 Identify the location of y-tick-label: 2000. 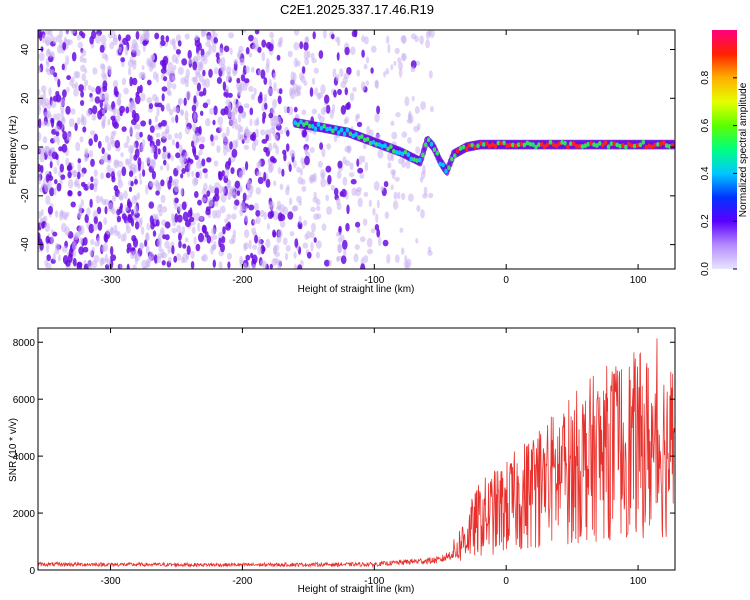
(24, 514).